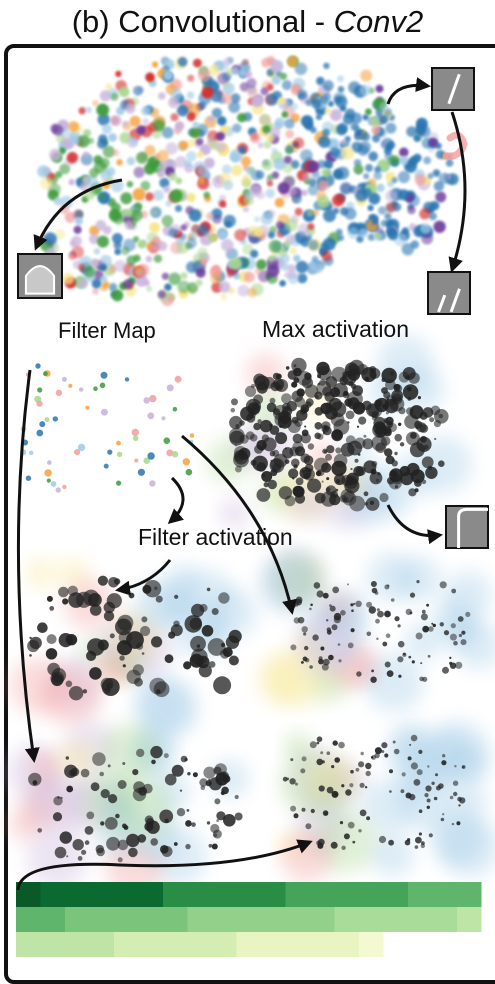 Image resolution: width=495 pixels, height=984 pixels. Describe the element at coordinates (336, 329) in the screenshot. I see `max-activation-label: Max activation` at that location.